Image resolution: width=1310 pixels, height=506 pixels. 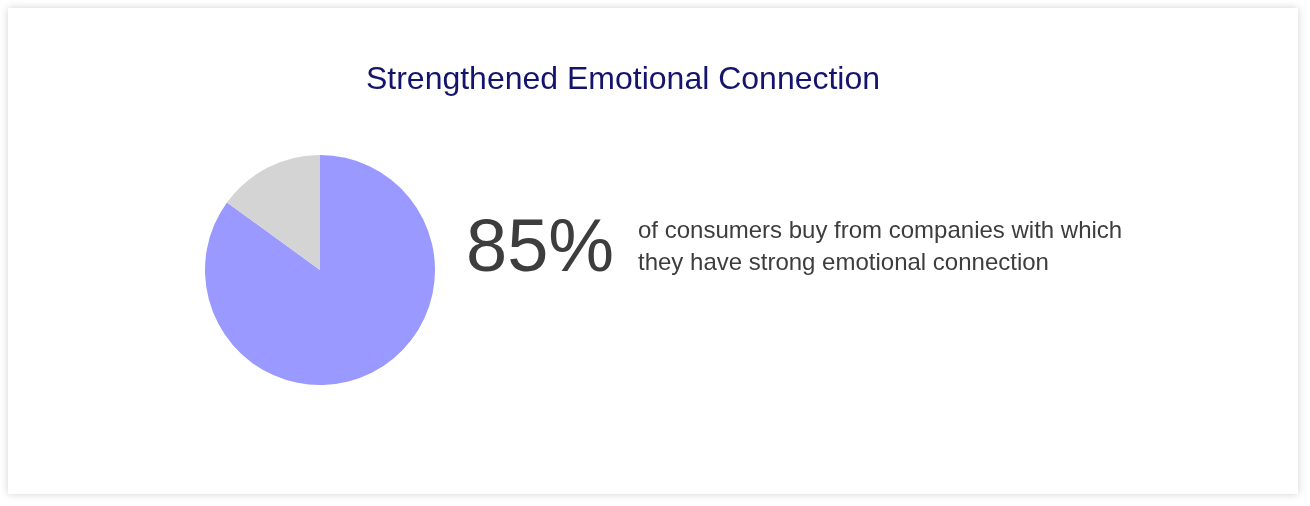 I want to click on text: Strengthened Emotional Connection, so click(x=623, y=78).